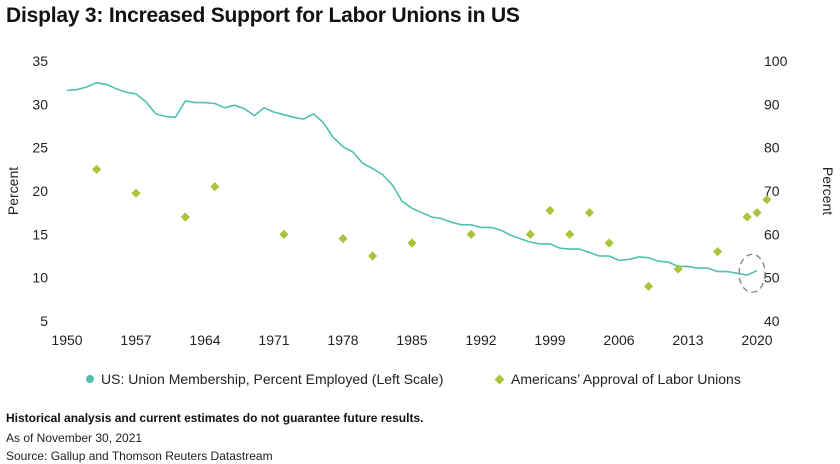 Image resolution: width=840 pixels, height=464 pixels. What do you see at coordinates (13, 191) in the screenshot?
I see `left-axis-title: Percent` at bounding box center [13, 191].